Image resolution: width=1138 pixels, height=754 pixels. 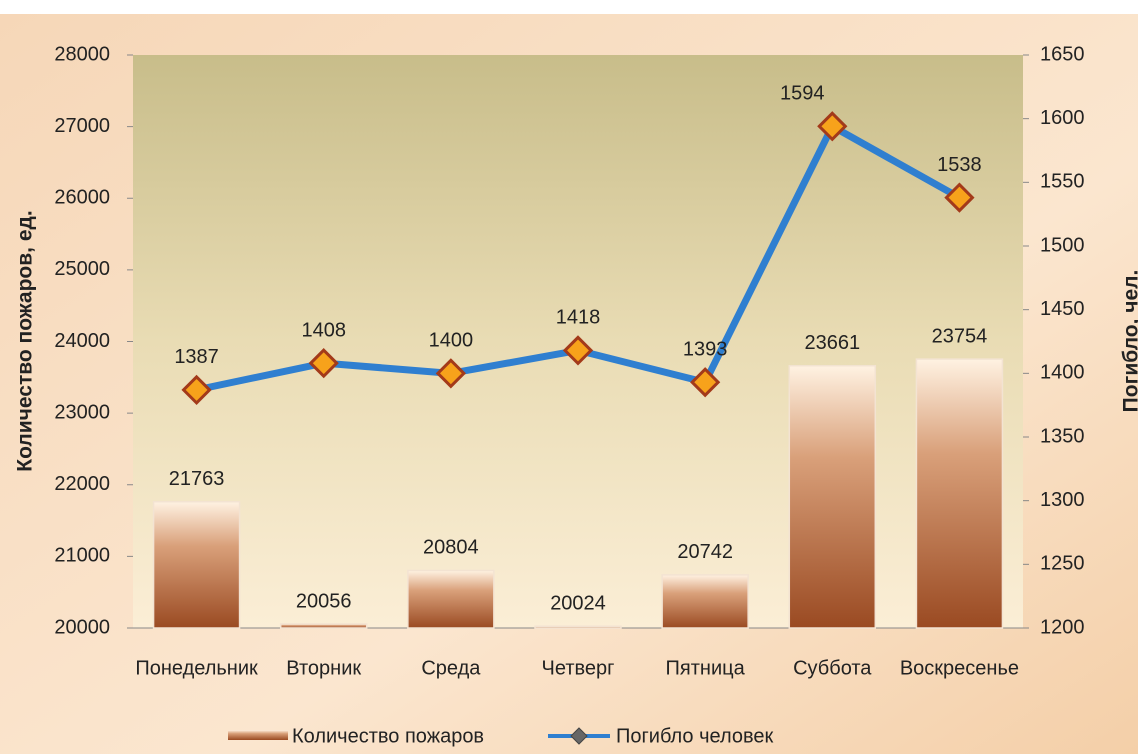 What do you see at coordinates (578, 668) in the screenshot?
I see `x-tick-label: Четверг` at bounding box center [578, 668].